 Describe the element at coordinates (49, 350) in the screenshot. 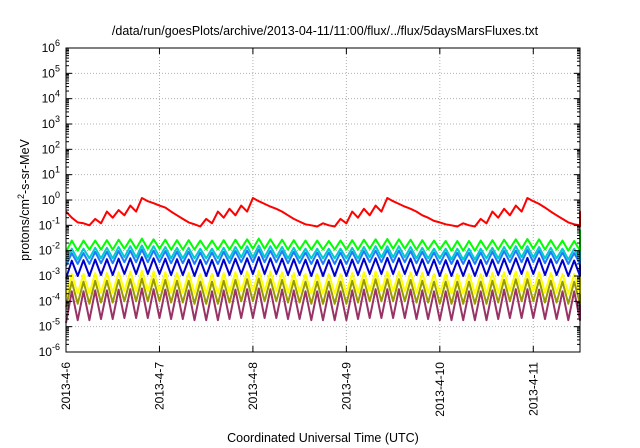

I see `y-tick-label: 10⁻⁶` at that location.